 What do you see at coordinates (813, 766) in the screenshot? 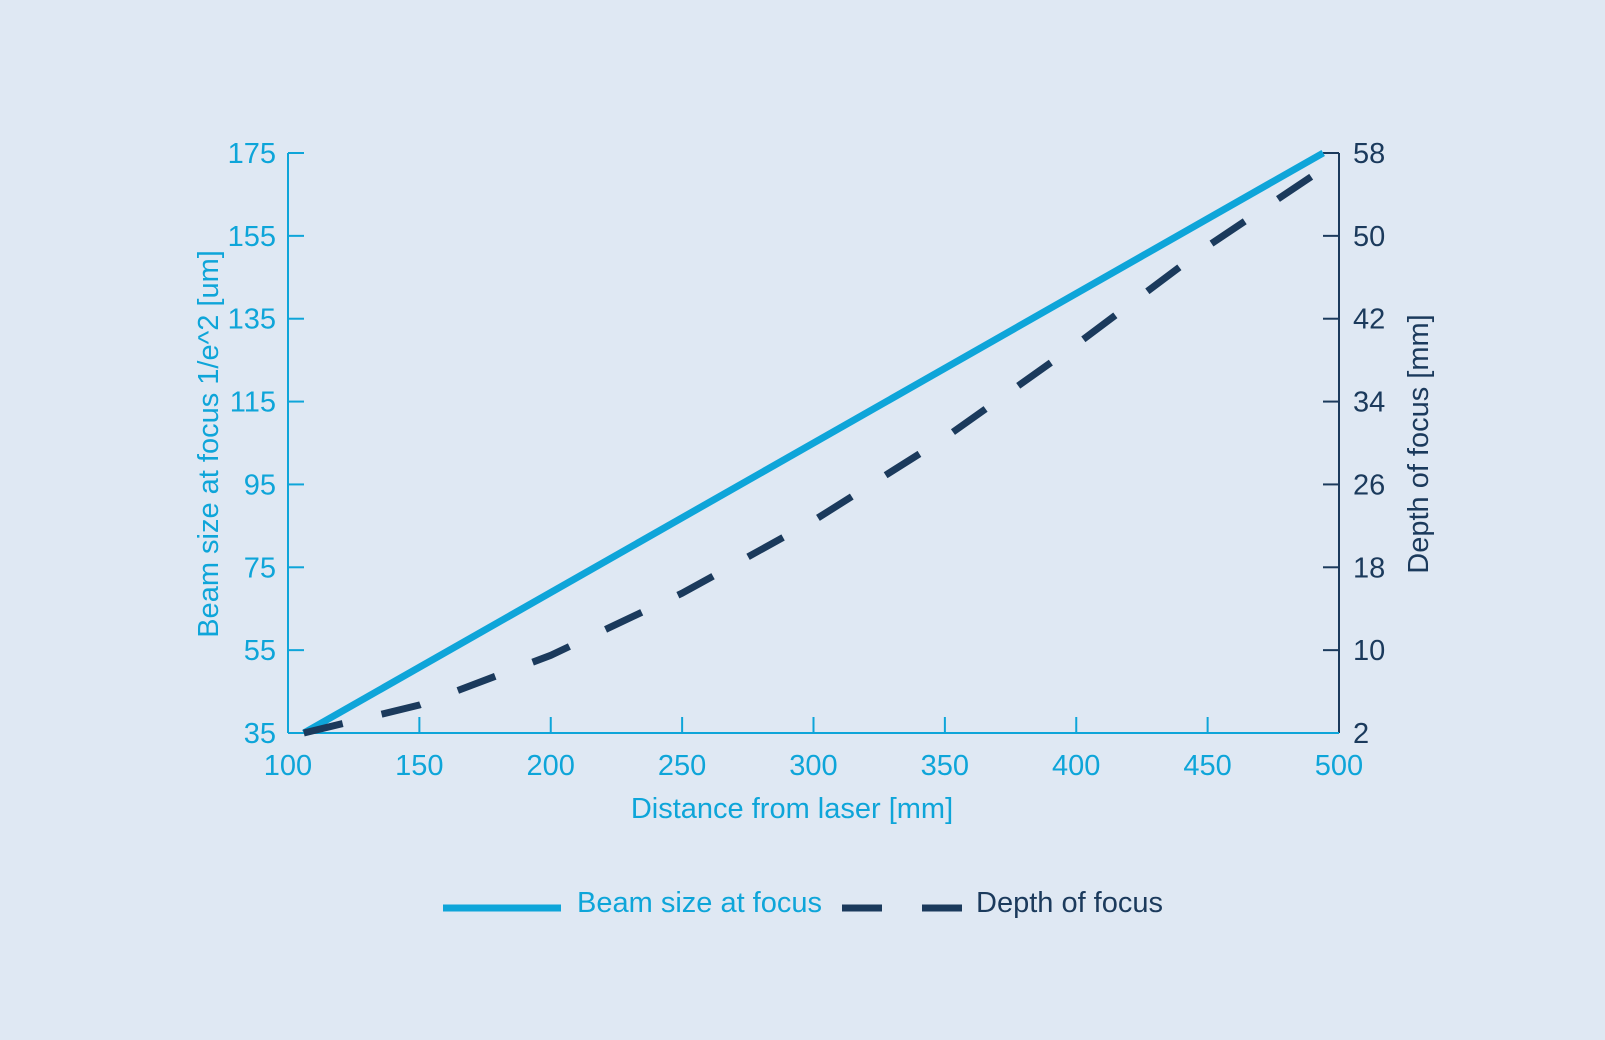
I see `x-tick-label: 300` at bounding box center [813, 766].